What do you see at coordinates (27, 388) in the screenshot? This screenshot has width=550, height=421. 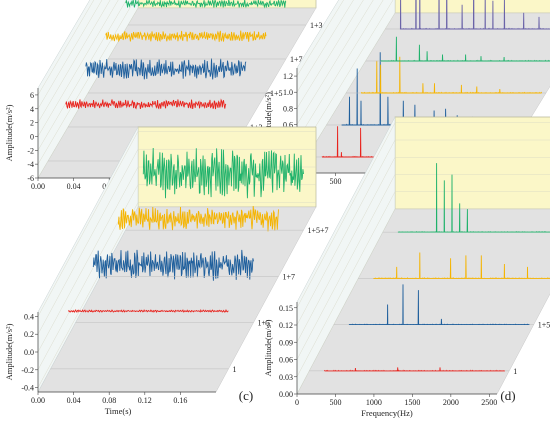 I see `y-tick-label: -0.4` at bounding box center [27, 388].